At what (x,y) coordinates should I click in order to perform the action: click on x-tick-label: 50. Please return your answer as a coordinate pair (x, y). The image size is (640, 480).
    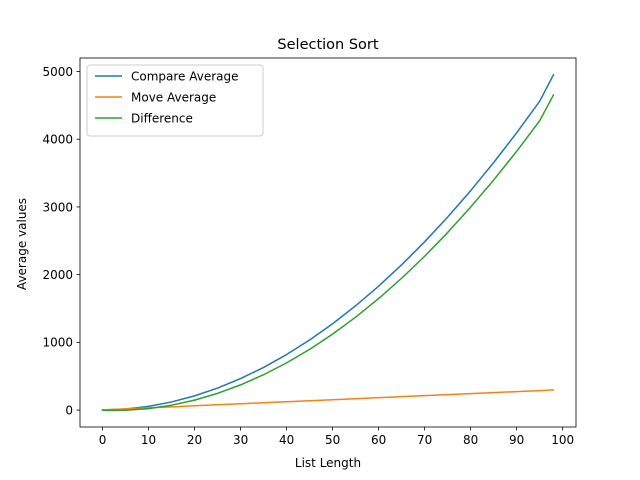
    Looking at the image, I should click on (332, 440).